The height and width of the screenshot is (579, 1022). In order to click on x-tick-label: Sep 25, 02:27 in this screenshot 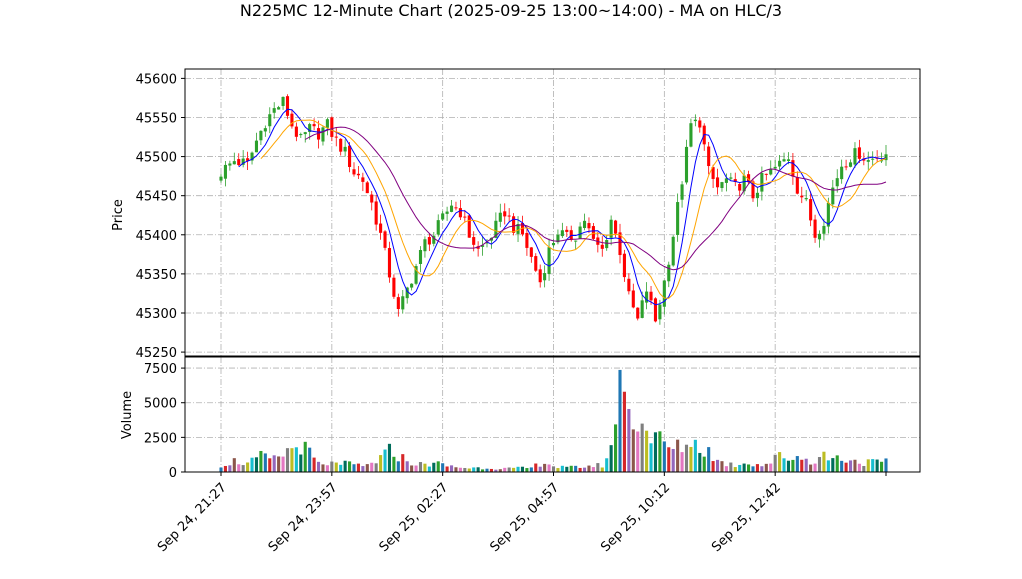, I will do `click(414, 517)`.